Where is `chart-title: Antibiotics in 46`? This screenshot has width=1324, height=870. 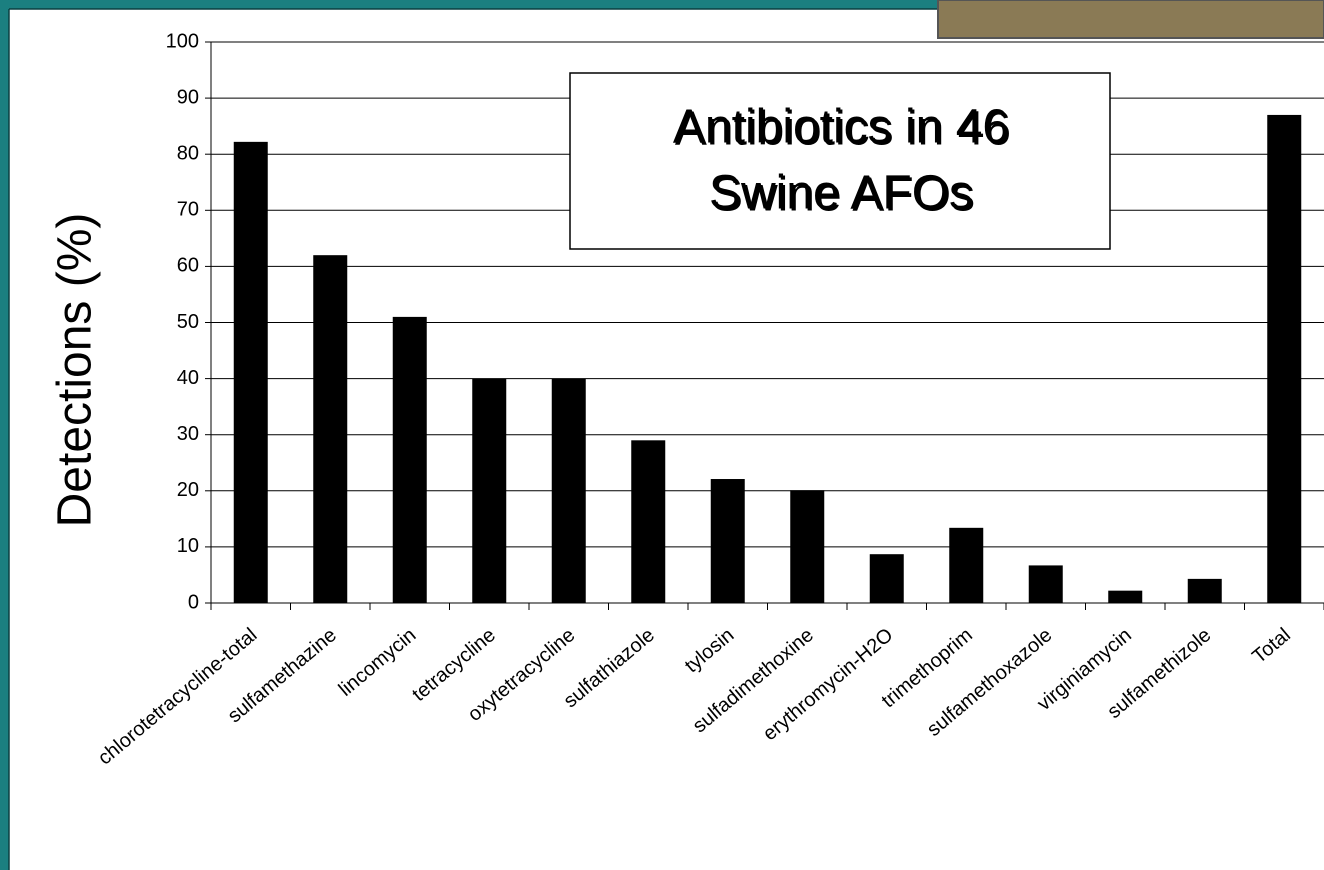
chart-title: Antibiotics in 46 is located at coordinates (841, 127).